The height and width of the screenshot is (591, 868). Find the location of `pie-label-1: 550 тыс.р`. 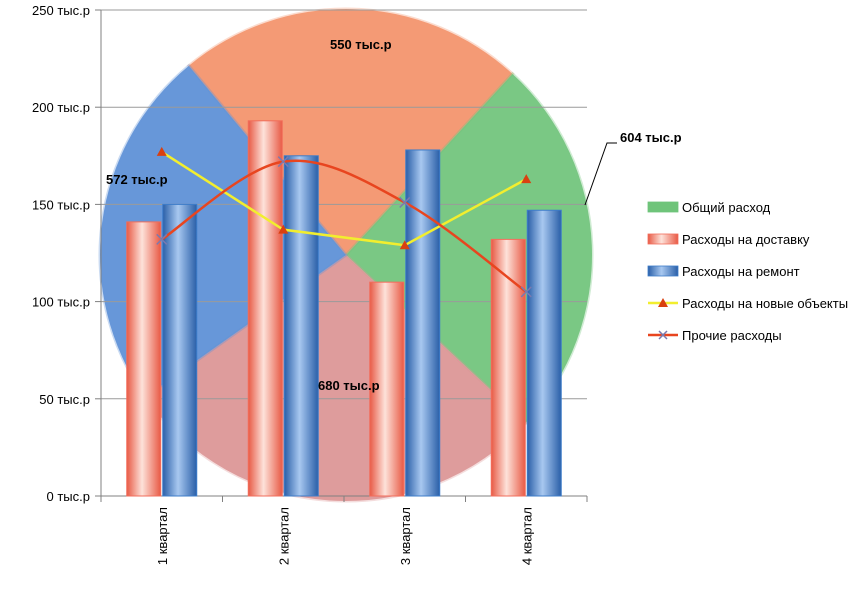

pie-label-1: 550 тыс.р is located at coordinates (361, 44).